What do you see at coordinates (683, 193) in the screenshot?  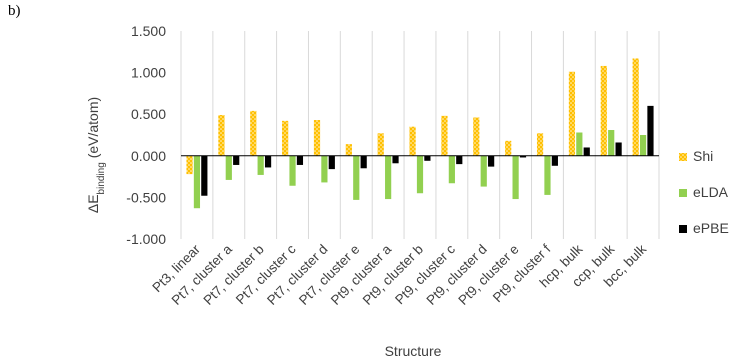 I see `legend-swatch-elda` at bounding box center [683, 193].